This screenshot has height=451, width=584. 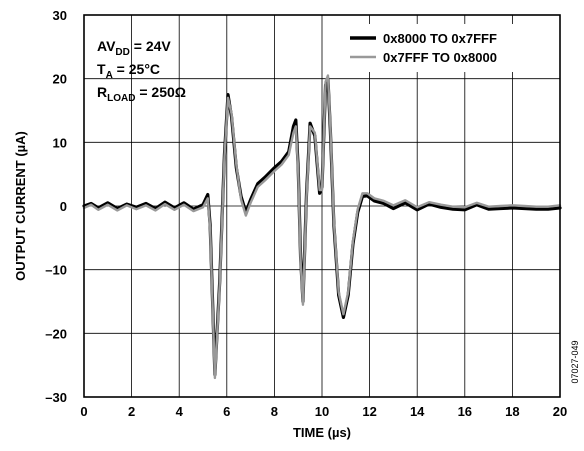 I want to click on x-tick-label: 12, so click(x=369, y=411).